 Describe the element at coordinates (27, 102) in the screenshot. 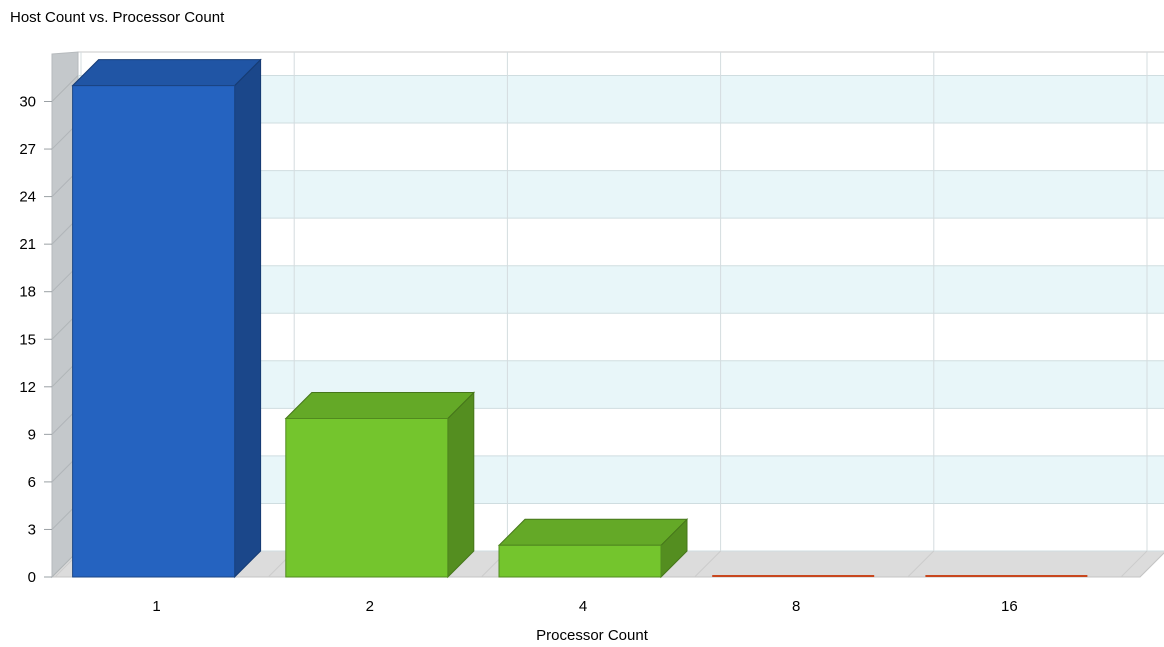

I see `y-tick-label: 30` at that location.